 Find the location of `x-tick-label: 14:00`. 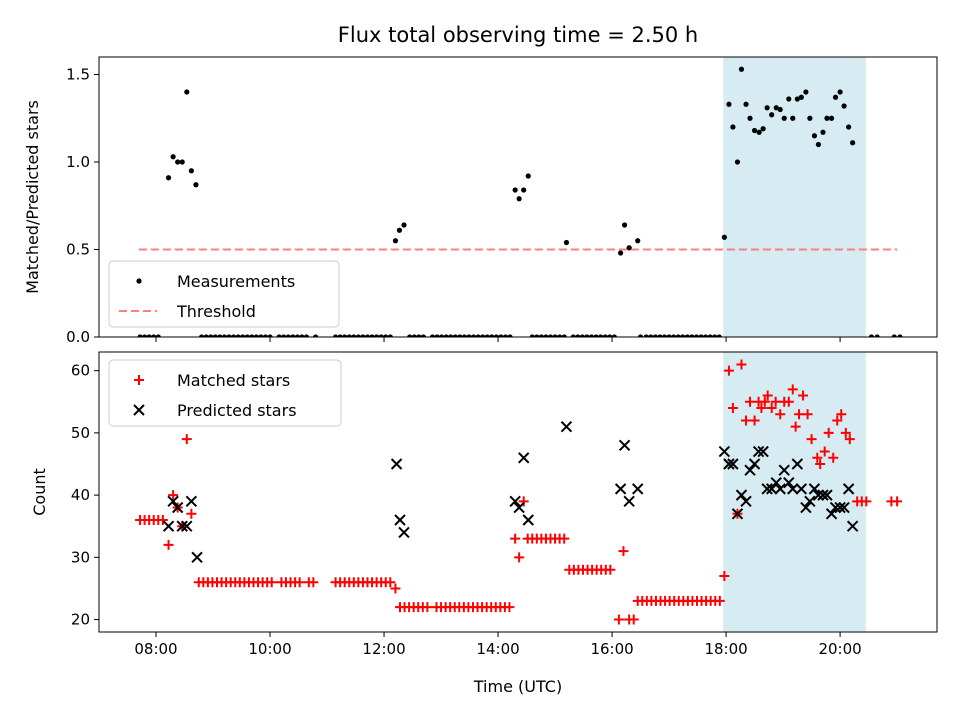

x-tick-label: 14:00 is located at coordinates (497, 649).